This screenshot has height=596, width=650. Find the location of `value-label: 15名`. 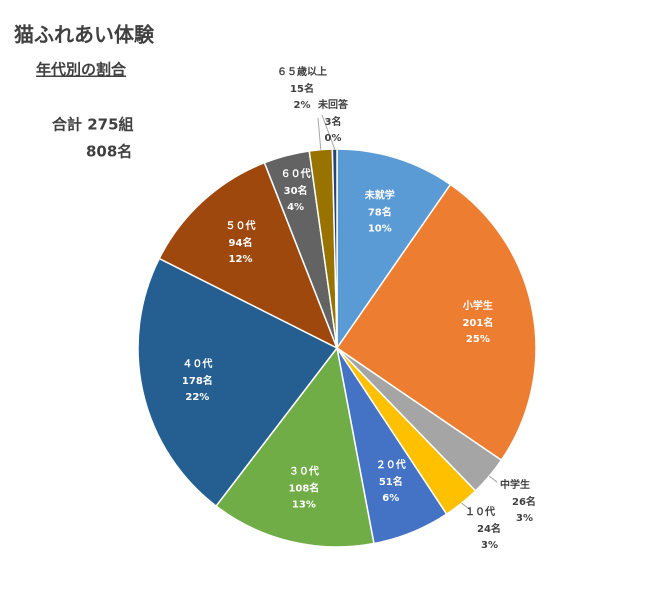

value-label: 15名 is located at coordinates (302, 88).